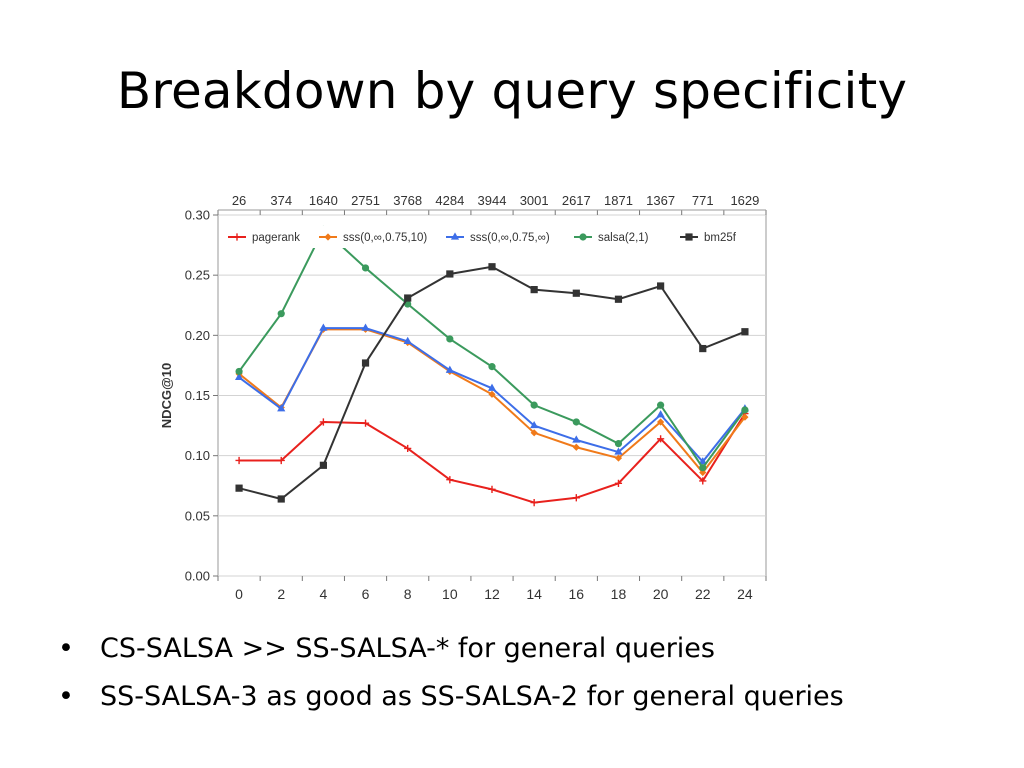  Describe the element at coordinates (323, 200) in the screenshot. I see `top-count-label: 1640` at that location.